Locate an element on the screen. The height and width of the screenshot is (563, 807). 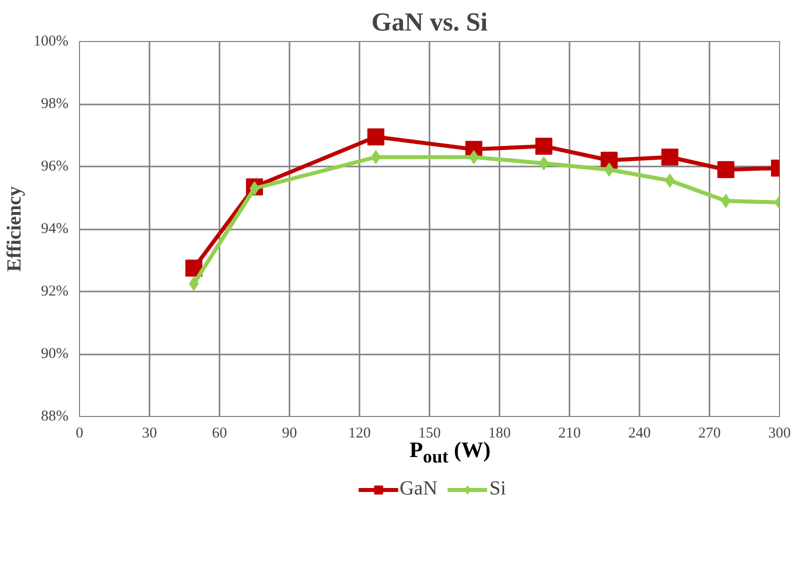
x-tick-label: 300 is located at coordinates (779, 434).